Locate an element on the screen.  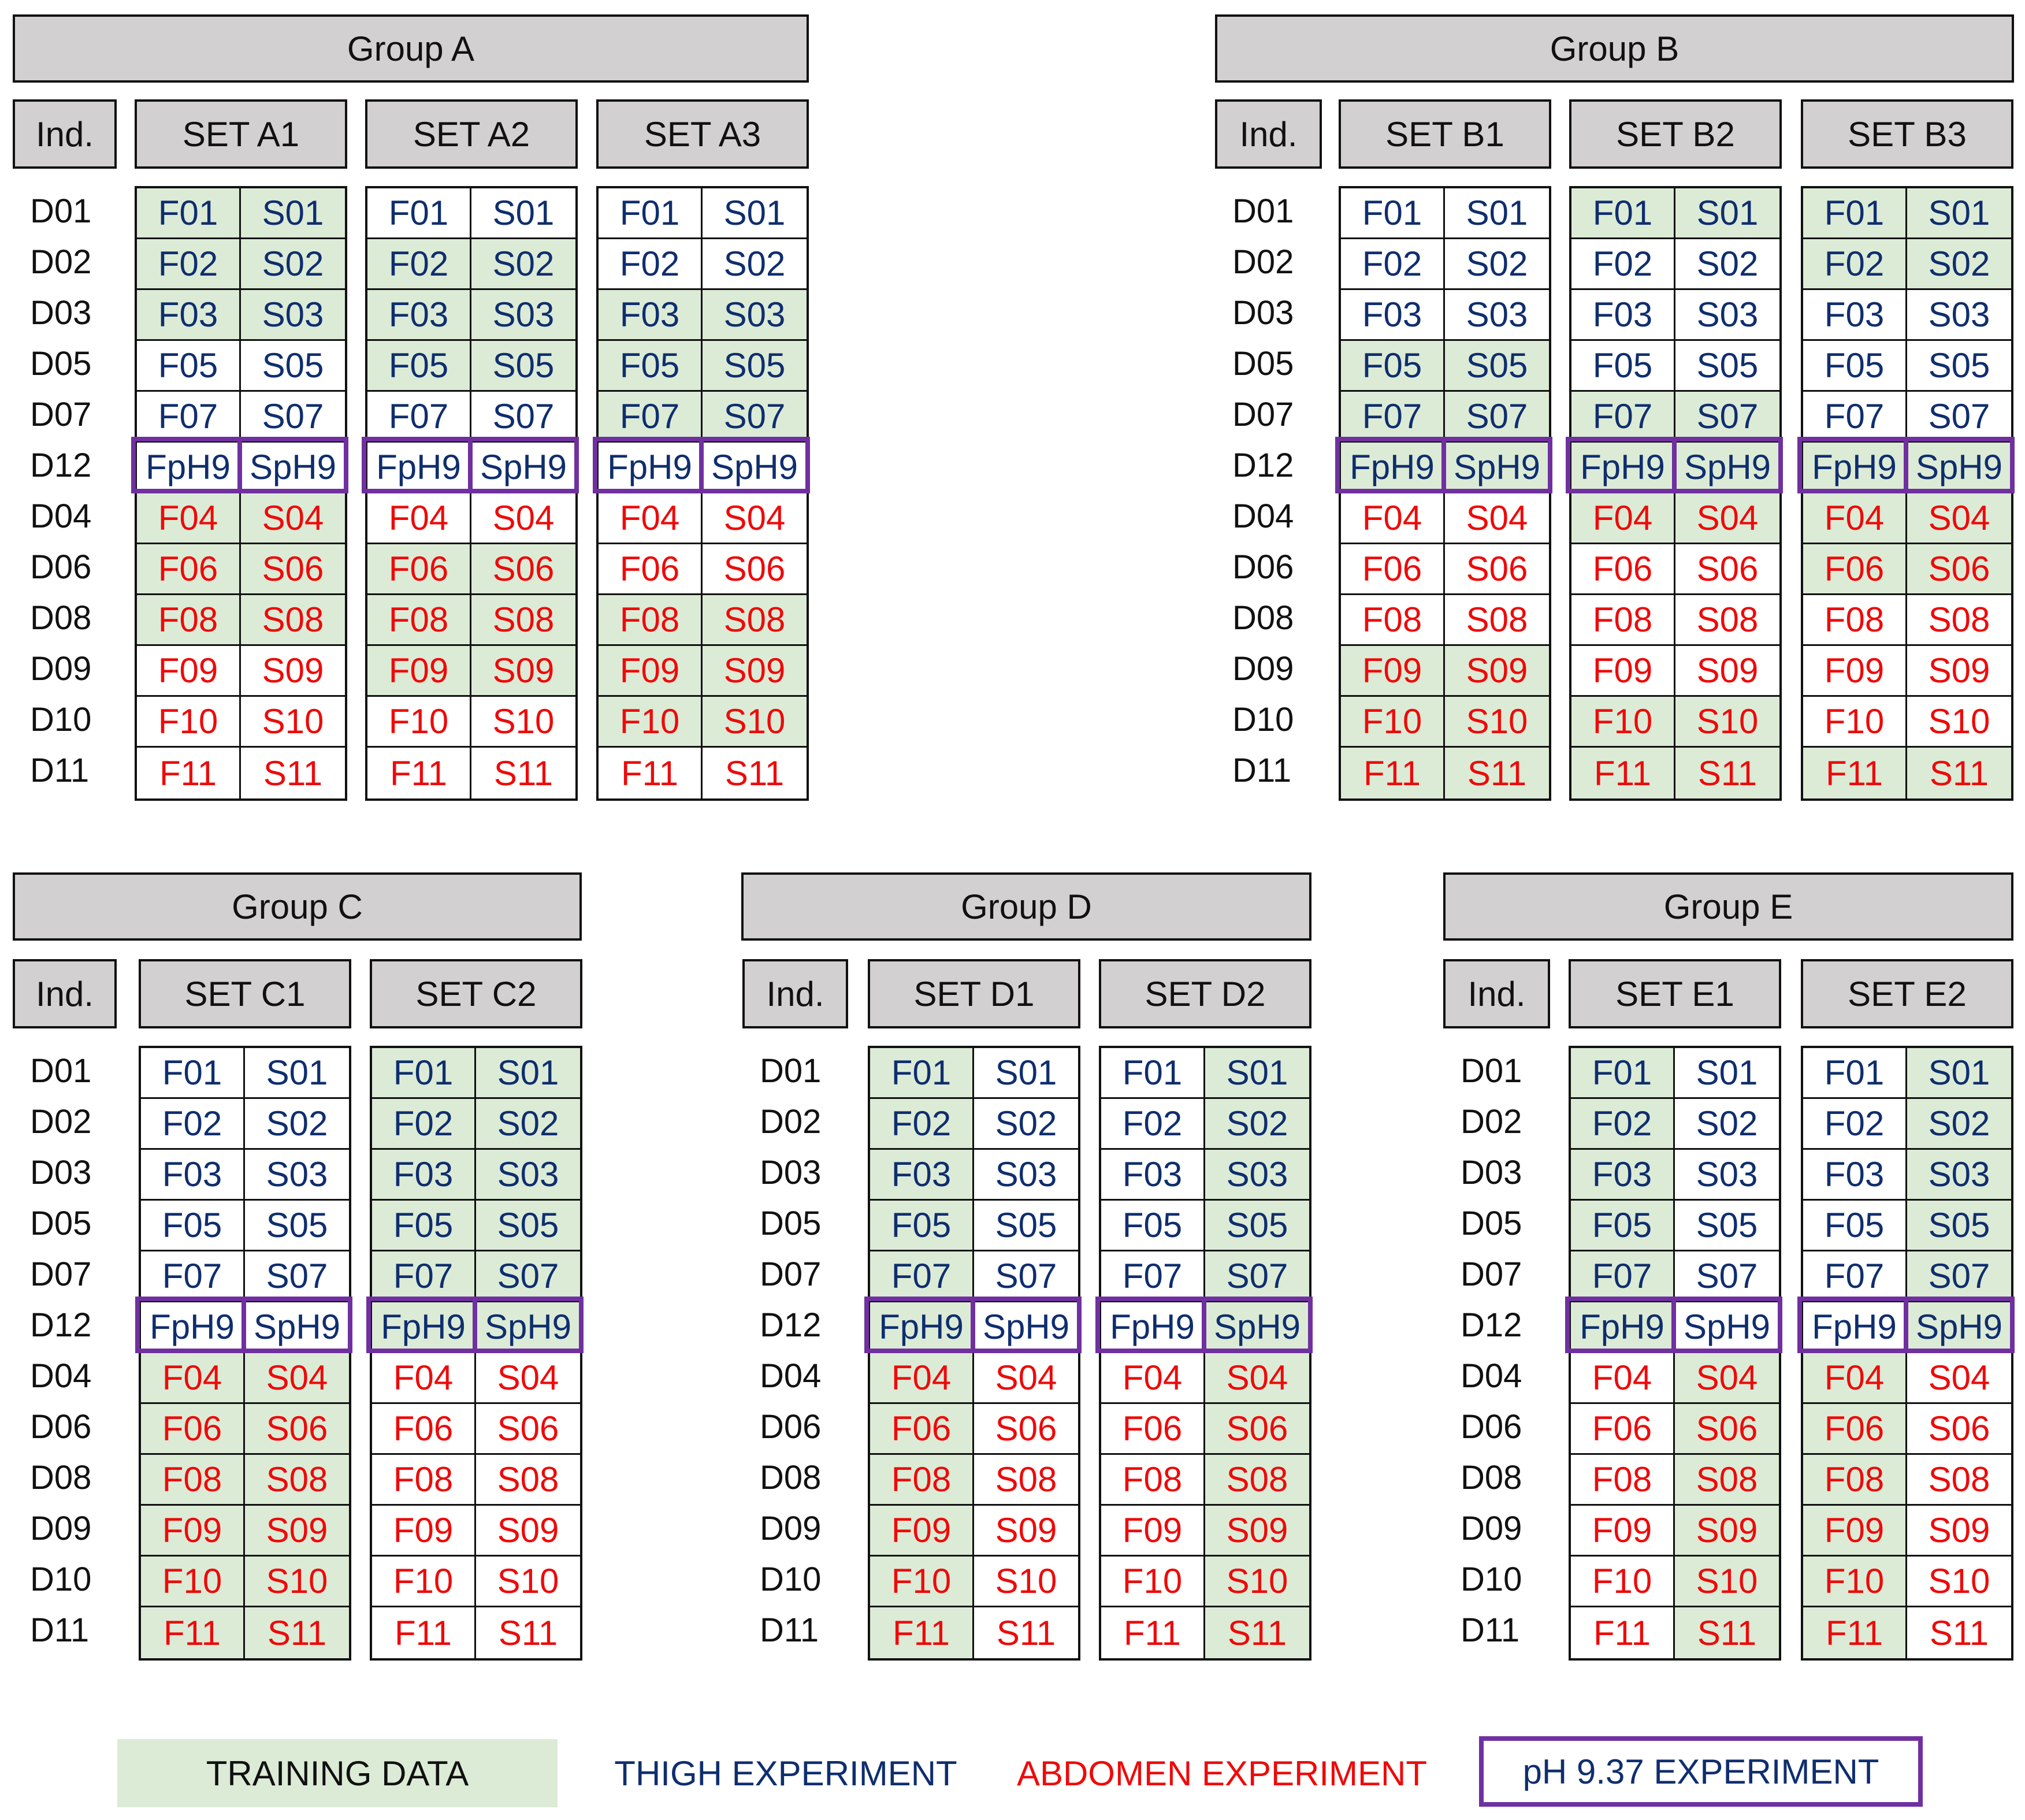
row-label: D10 is located at coordinates (61, 1579).